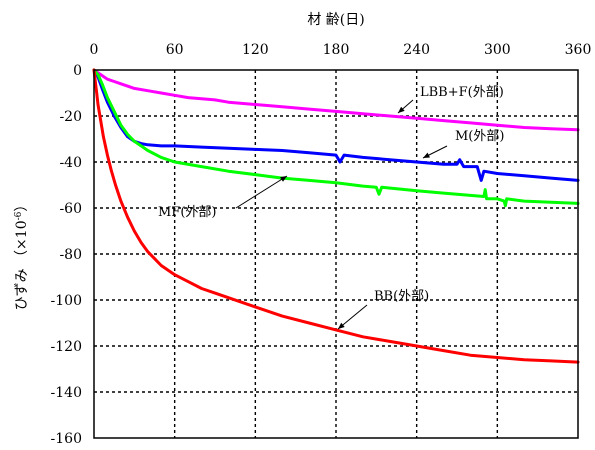  What do you see at coordinates (22, 265) in the screenshot?
I see `y-axis-title-main: ひずみ （×10` at bounding box center [22, 265].